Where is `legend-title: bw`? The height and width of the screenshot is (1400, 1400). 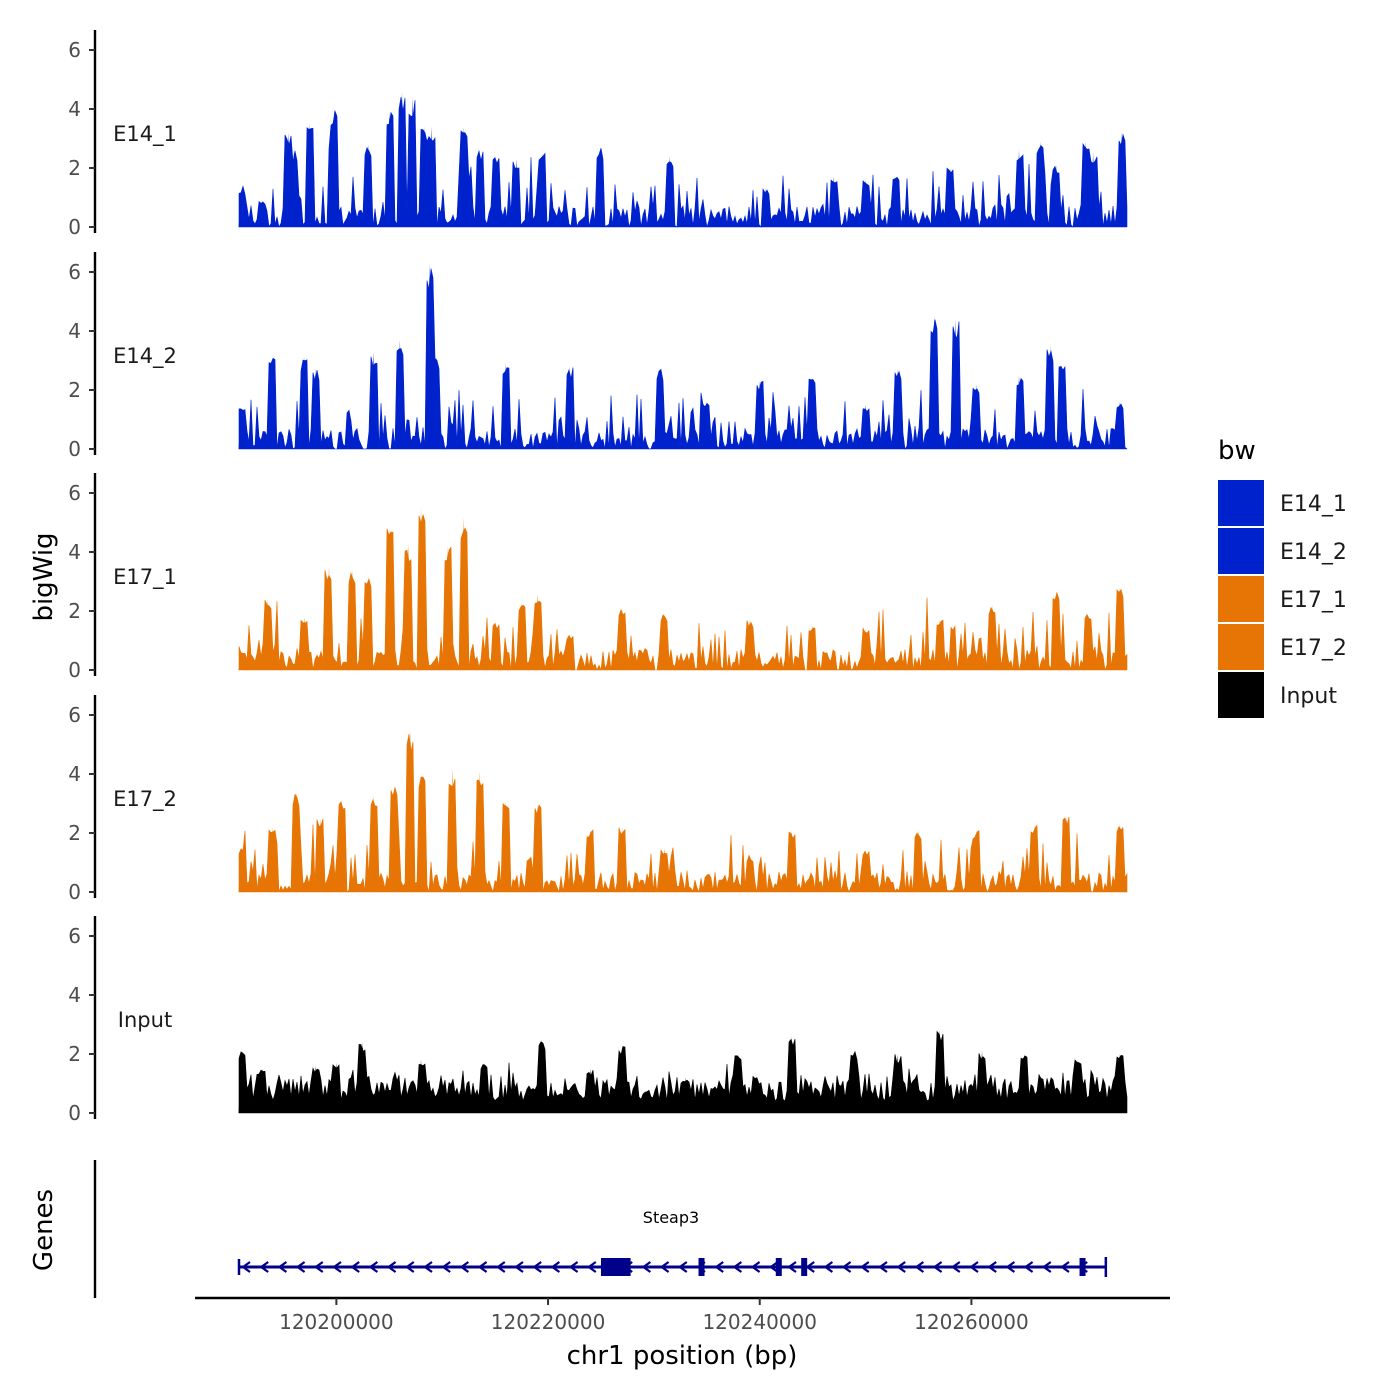 legend-title: bw is located at coordinates (1237, 451).